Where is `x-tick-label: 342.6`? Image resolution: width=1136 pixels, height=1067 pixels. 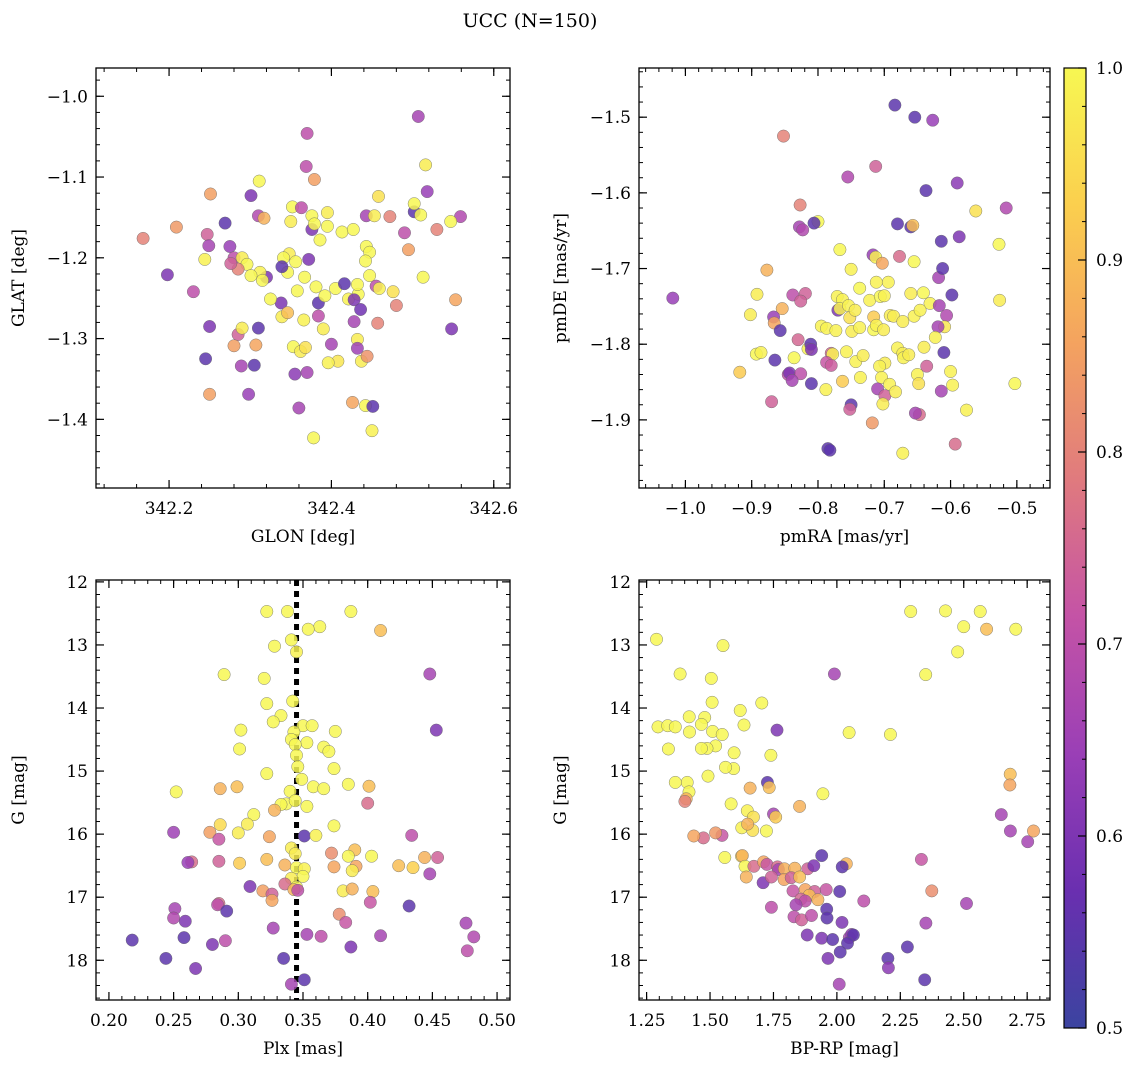 x-tick-label: 342.6 is located at coordinates (493, 509).